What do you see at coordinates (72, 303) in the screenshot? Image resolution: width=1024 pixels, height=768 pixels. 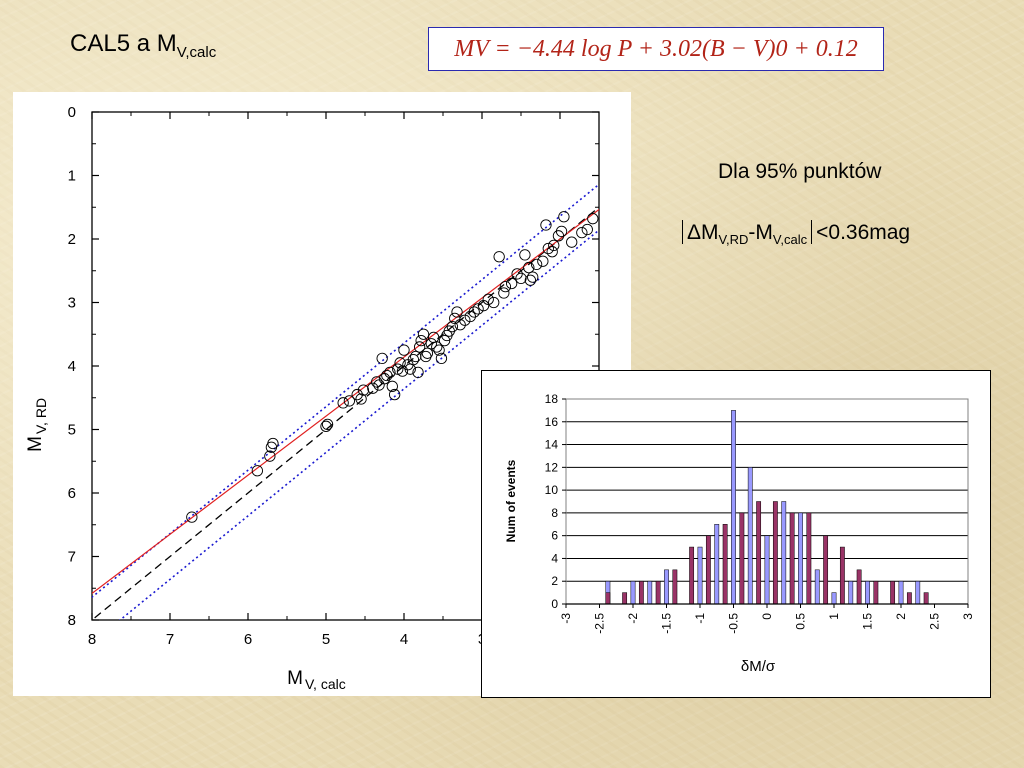 I see `y-tick-label: 3` at bounding box center [72, 303].